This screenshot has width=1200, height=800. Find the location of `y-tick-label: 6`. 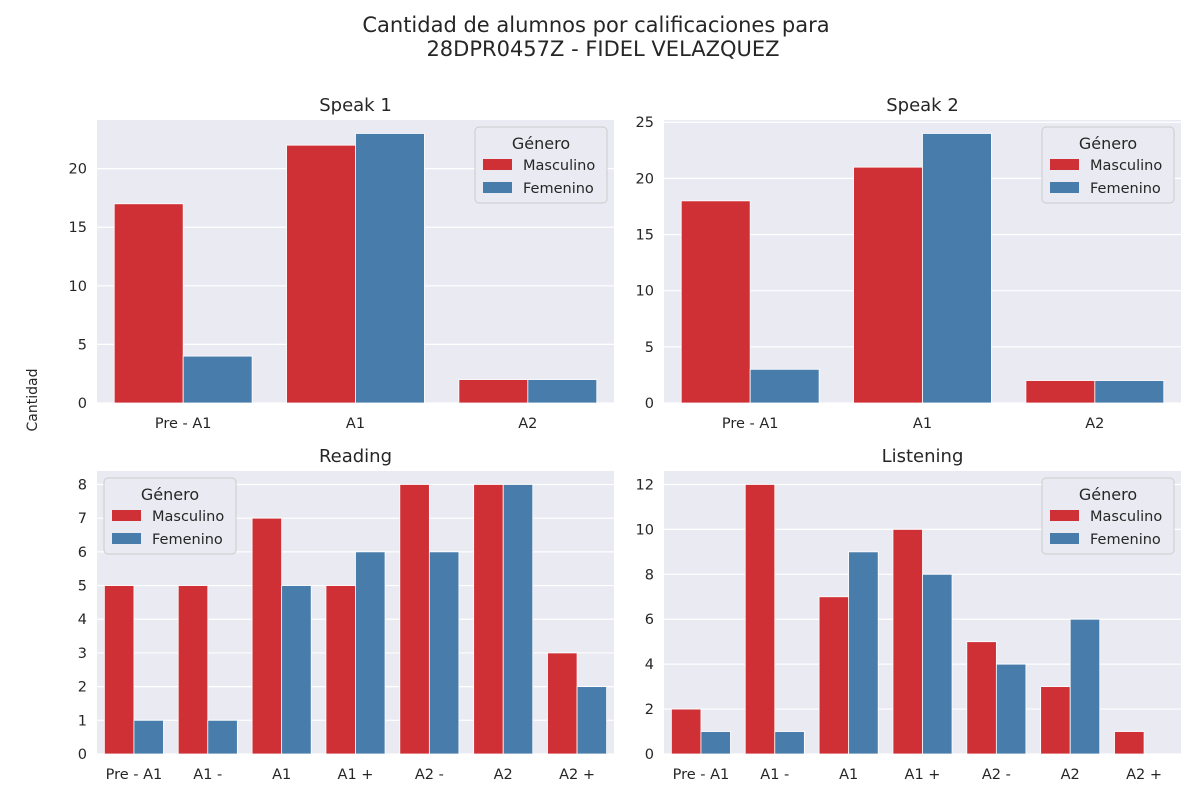

y-tick-label: 6 is located at coordinates (649, 620).